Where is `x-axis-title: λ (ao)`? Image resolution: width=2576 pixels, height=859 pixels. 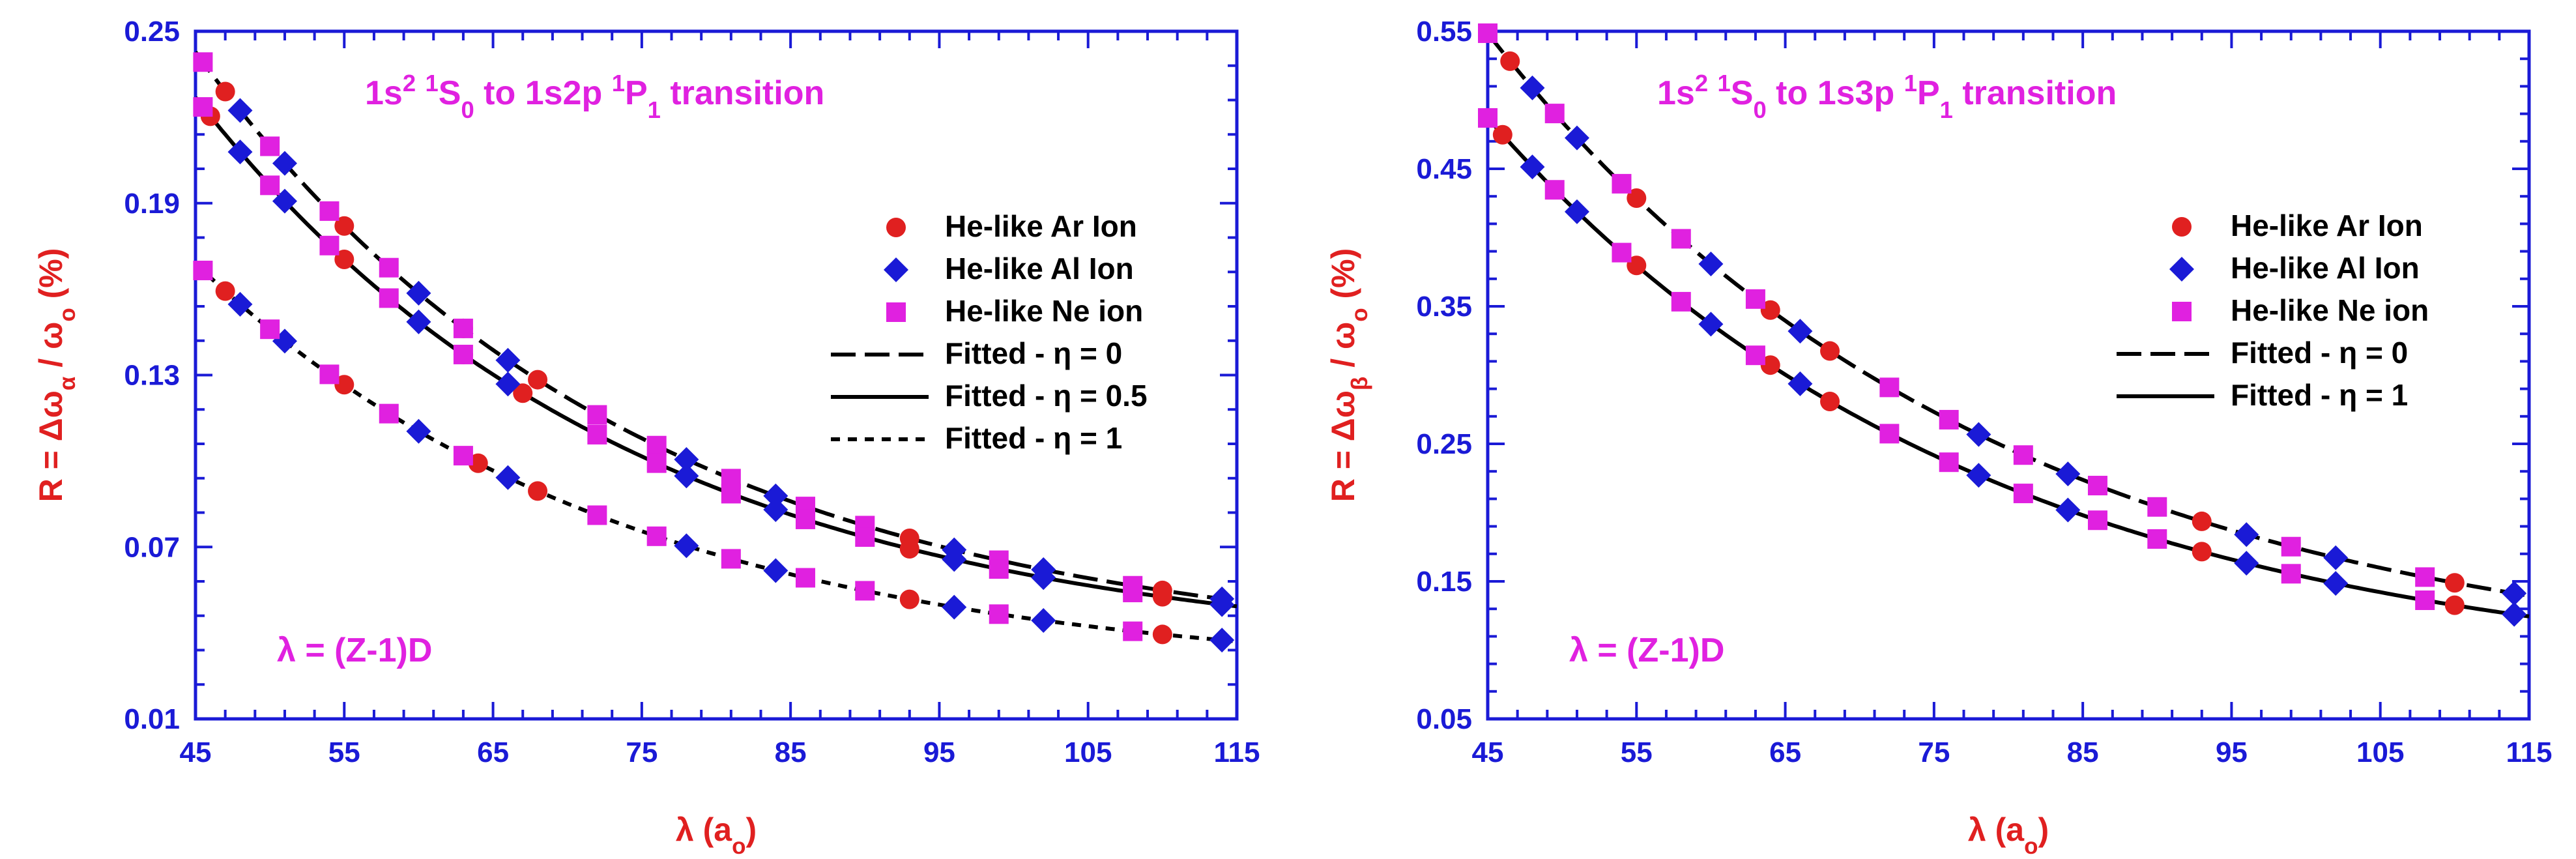 x-axis-title: λ (ao) is located at coordinates (716, 835).